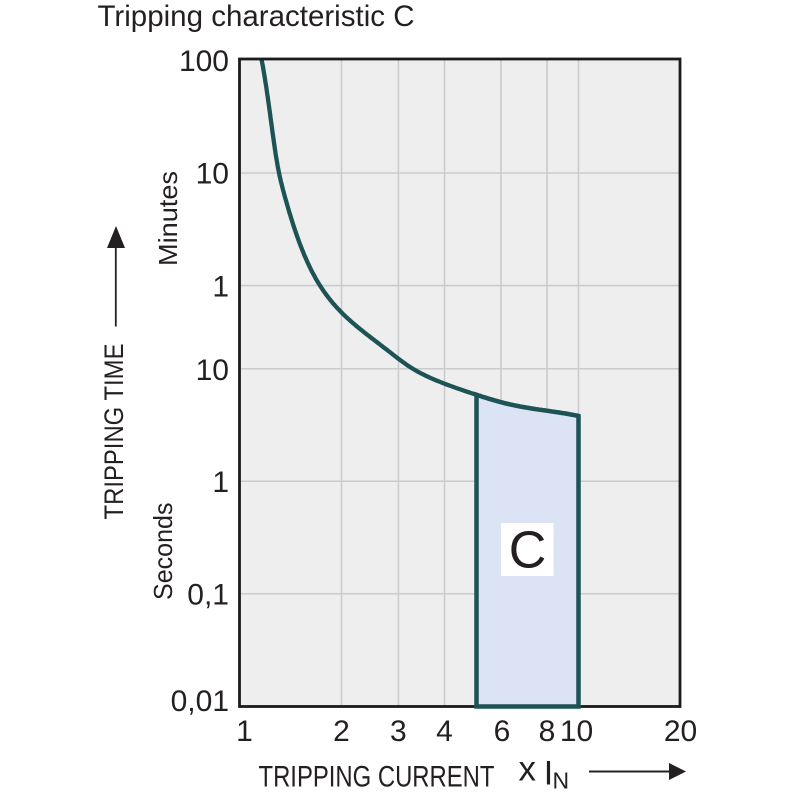 The height and width of the screenshot is (800, 800). Describe the element at coordinates (548, 773) in the screenshot. I see `svg-text: I` at that location.